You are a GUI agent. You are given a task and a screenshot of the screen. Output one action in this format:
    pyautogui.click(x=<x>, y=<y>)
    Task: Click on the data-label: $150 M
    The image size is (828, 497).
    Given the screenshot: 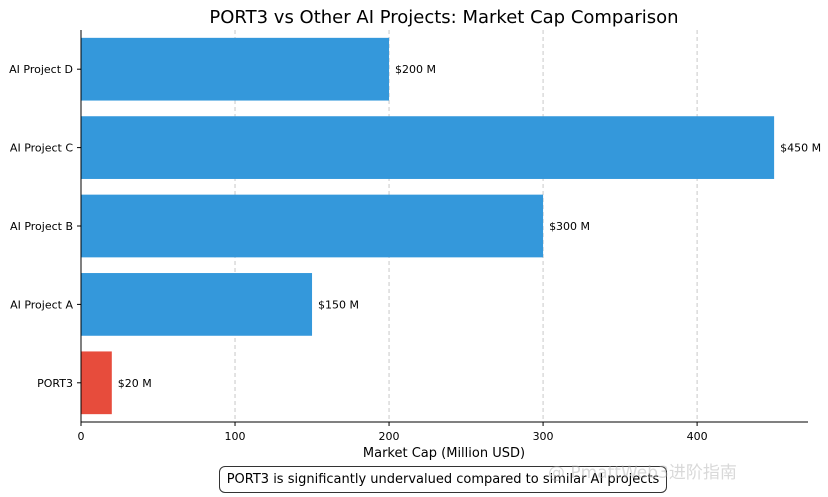 What is the action you would take?
    pyautogui.click(x=338, y=304)
    